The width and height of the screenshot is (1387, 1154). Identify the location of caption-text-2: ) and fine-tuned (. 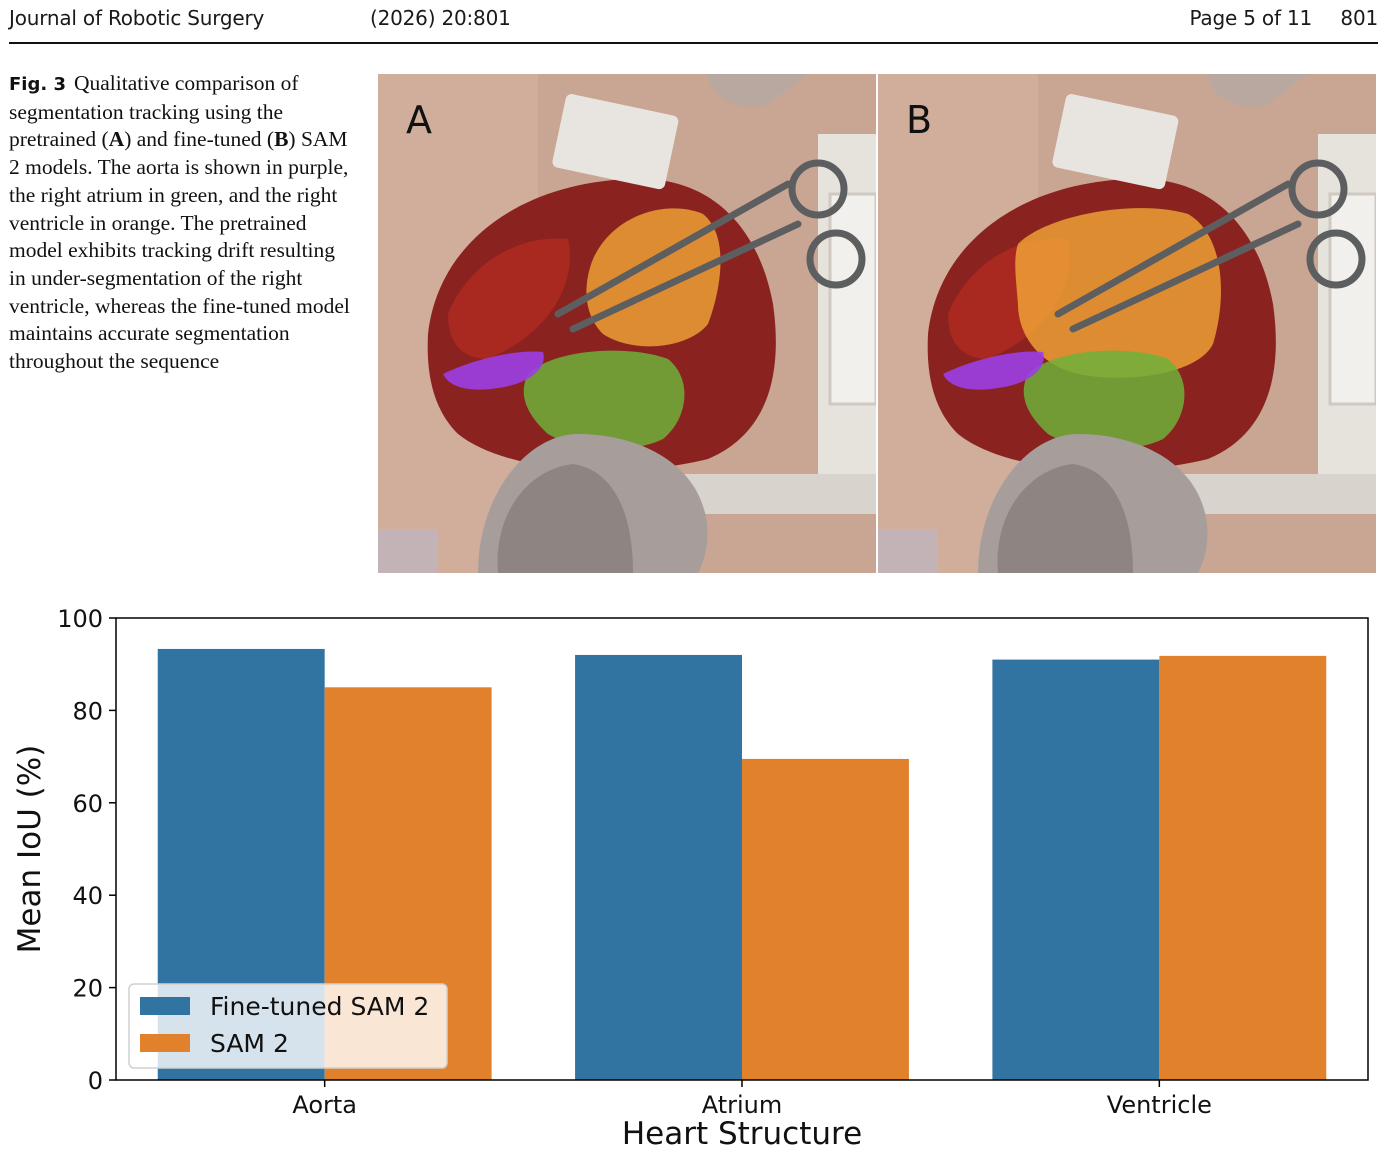
(199, 139).